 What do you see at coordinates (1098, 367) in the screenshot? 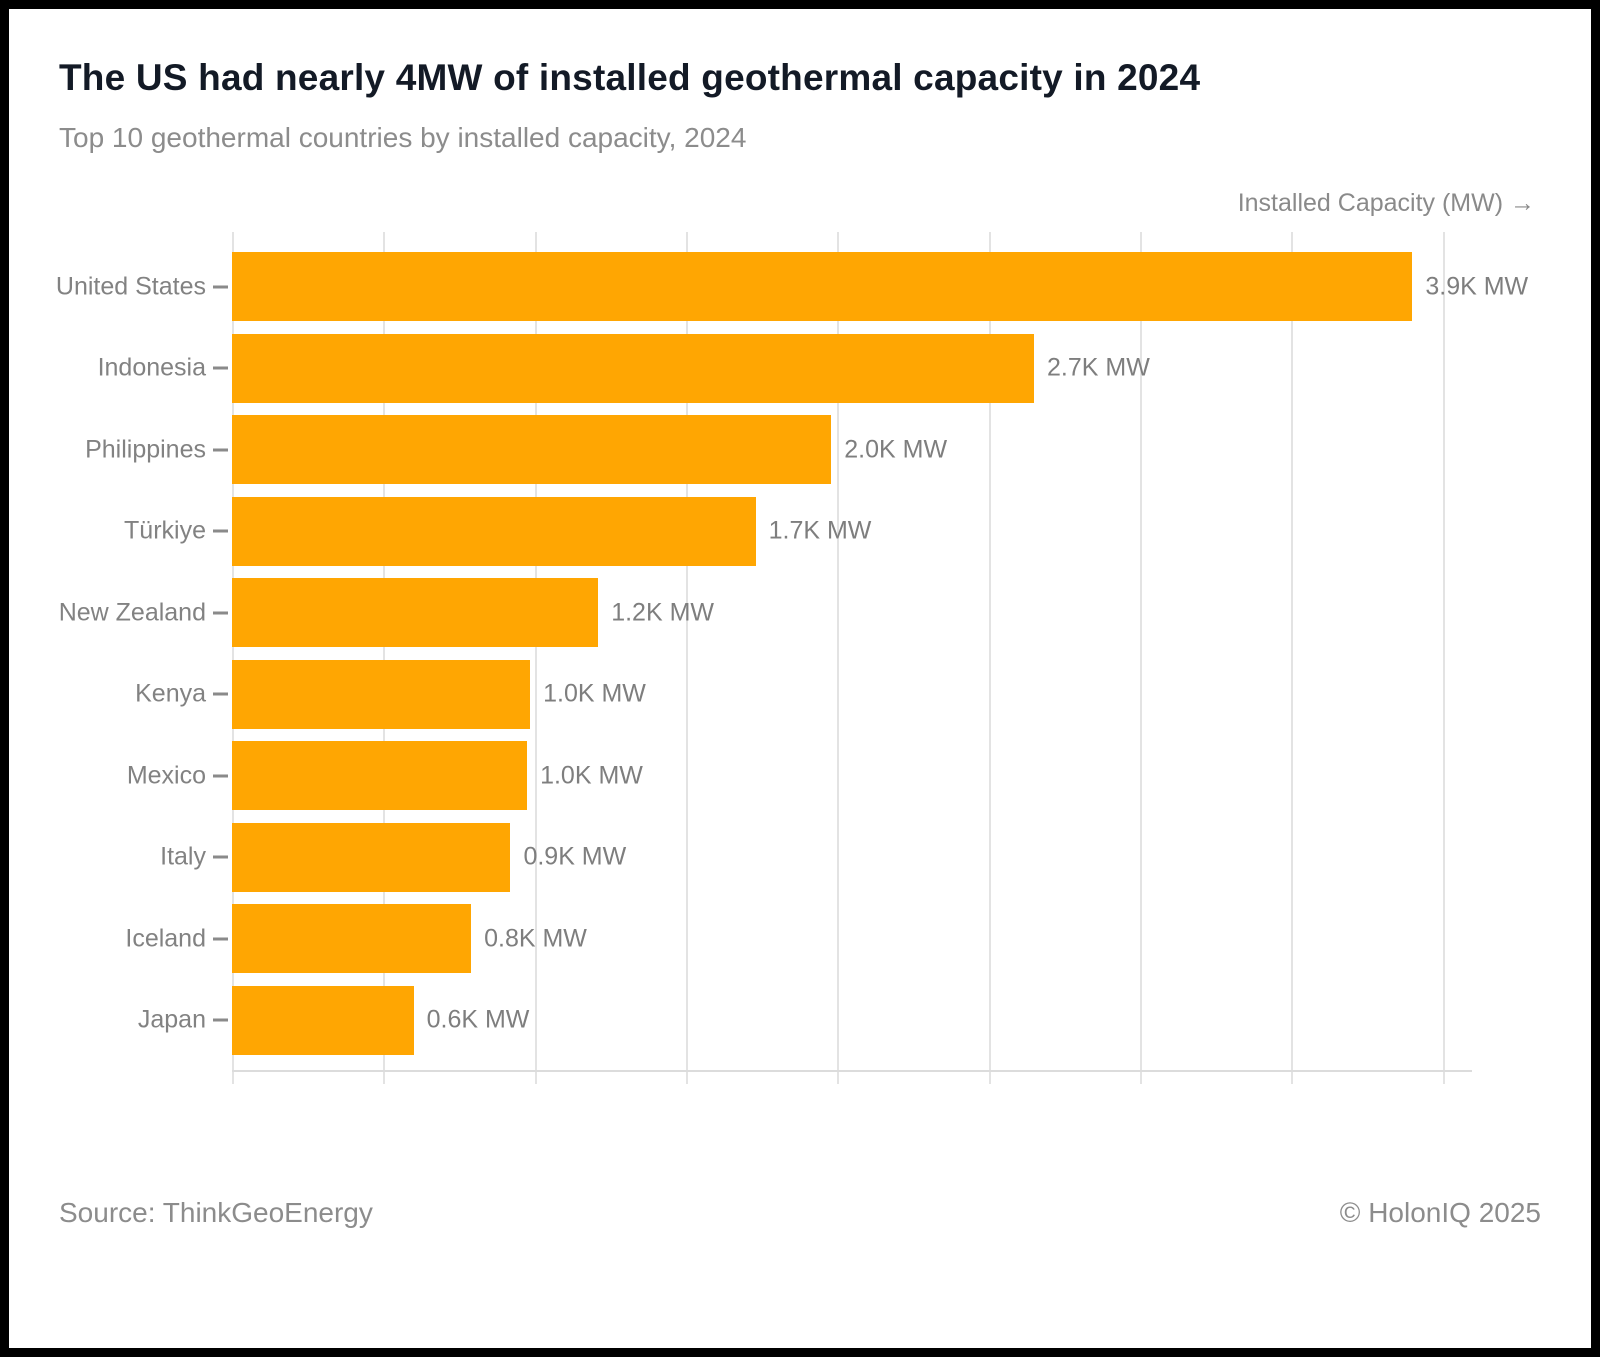
I see `bar-value-label: 2.7K MW` at bounding box center [1098, 367].